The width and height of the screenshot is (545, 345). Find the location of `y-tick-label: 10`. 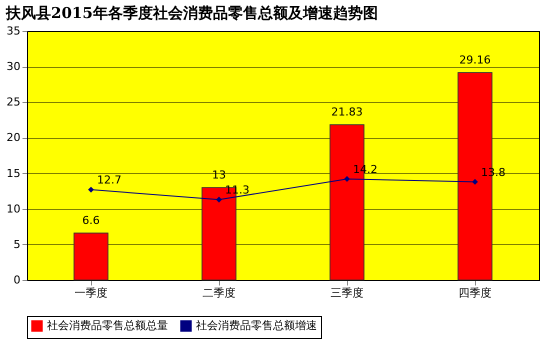

y-tick-label: 10 is located at coordinates (13, 209).